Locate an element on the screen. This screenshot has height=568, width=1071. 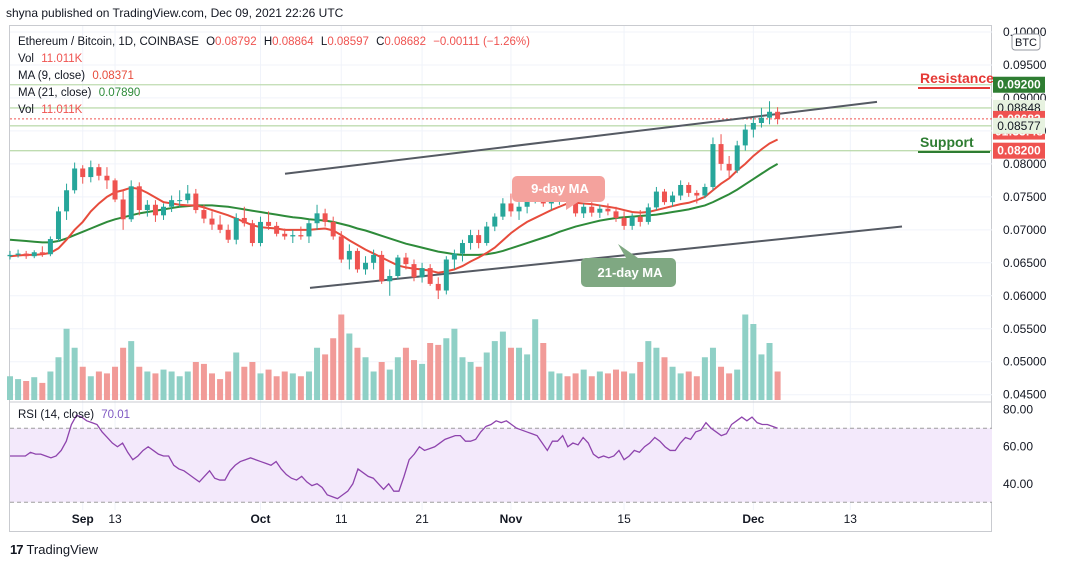
currency-badge-label: BTC is located at coordinates (1026, 43).